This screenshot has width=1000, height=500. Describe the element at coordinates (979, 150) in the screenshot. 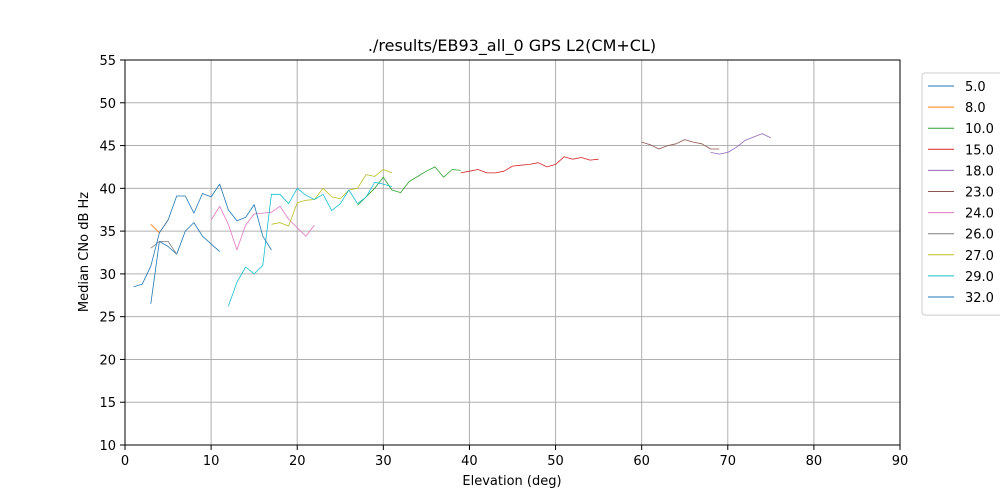

I see `legend-label: 15.0` at that location.